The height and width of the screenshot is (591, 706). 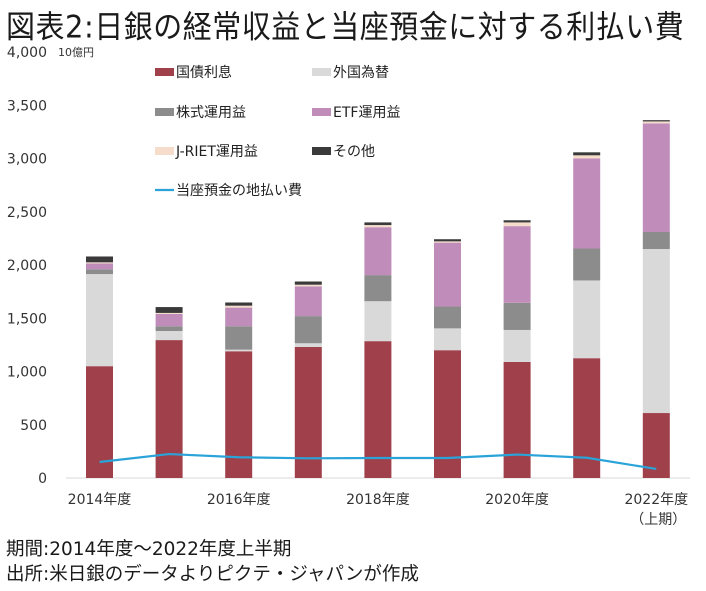 I want to click on unit-label: 10億円, so click(x=76, y=52).